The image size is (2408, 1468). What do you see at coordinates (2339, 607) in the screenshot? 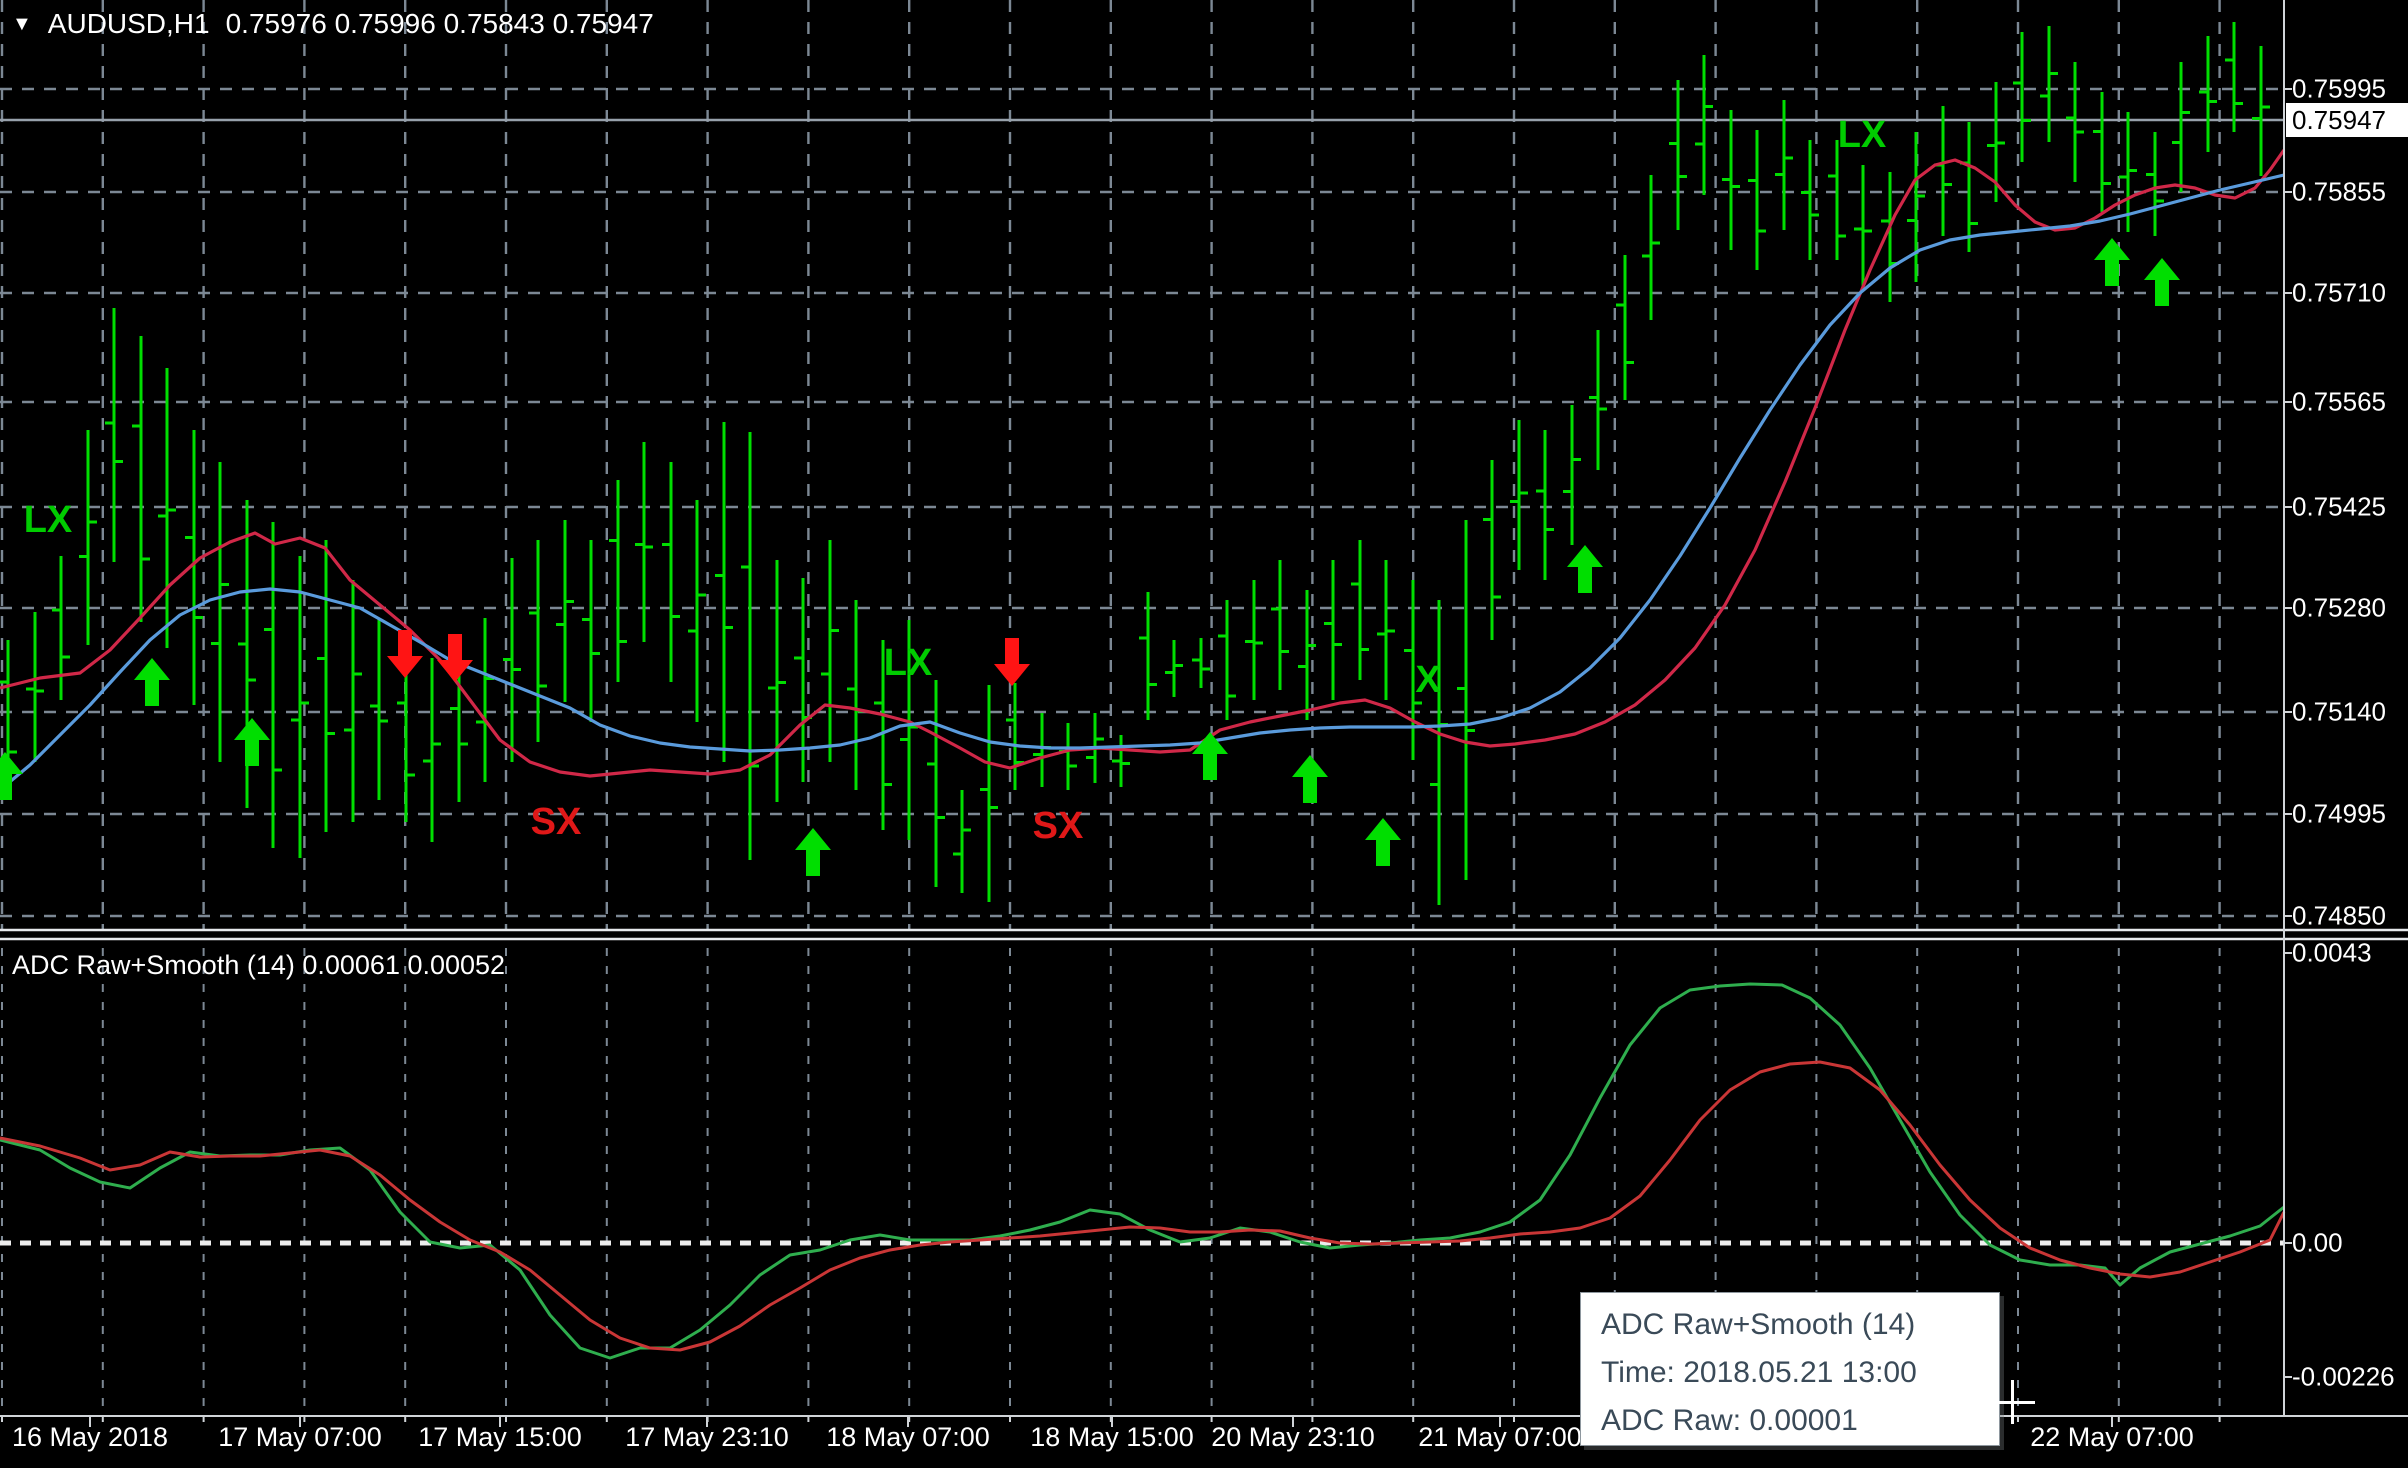
I see `price-axis-label: 0.75280` at bounding box center [2339, 607].